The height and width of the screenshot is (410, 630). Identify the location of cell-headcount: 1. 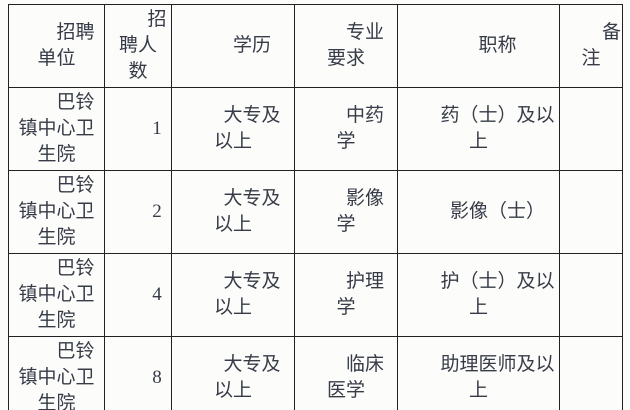
(138, 129).